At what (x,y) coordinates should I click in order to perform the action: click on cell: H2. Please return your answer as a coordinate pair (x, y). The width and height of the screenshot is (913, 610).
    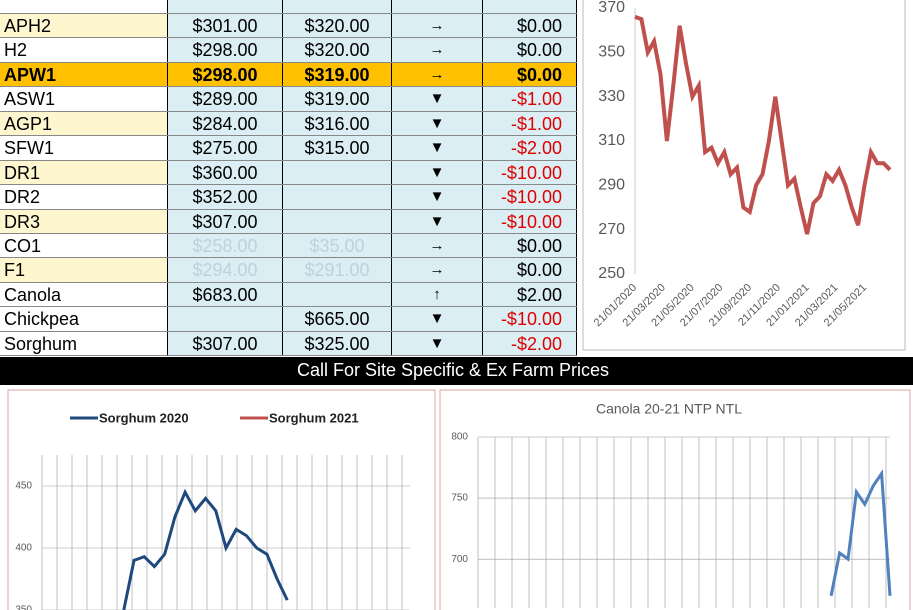
    Looking at the image, I should click on (84, 50).